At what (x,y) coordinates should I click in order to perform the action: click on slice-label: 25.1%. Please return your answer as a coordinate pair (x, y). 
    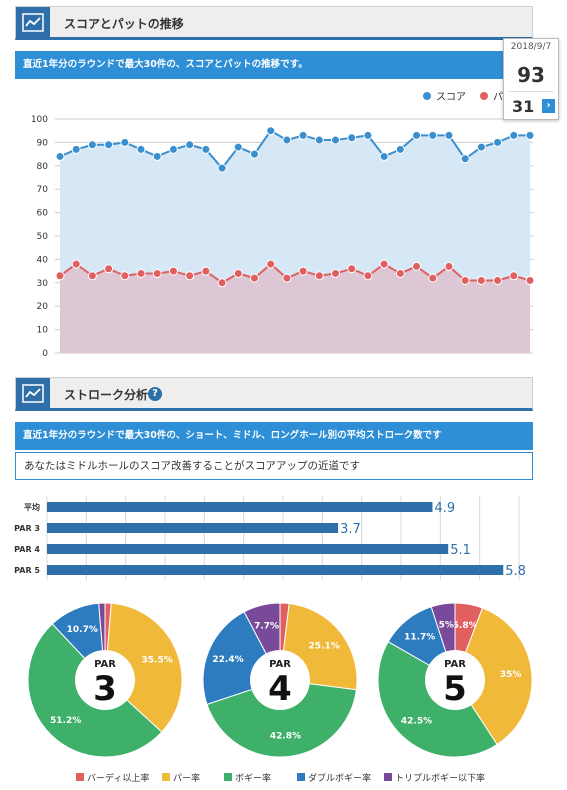
    Looking at the image, I should click on (324, 647).